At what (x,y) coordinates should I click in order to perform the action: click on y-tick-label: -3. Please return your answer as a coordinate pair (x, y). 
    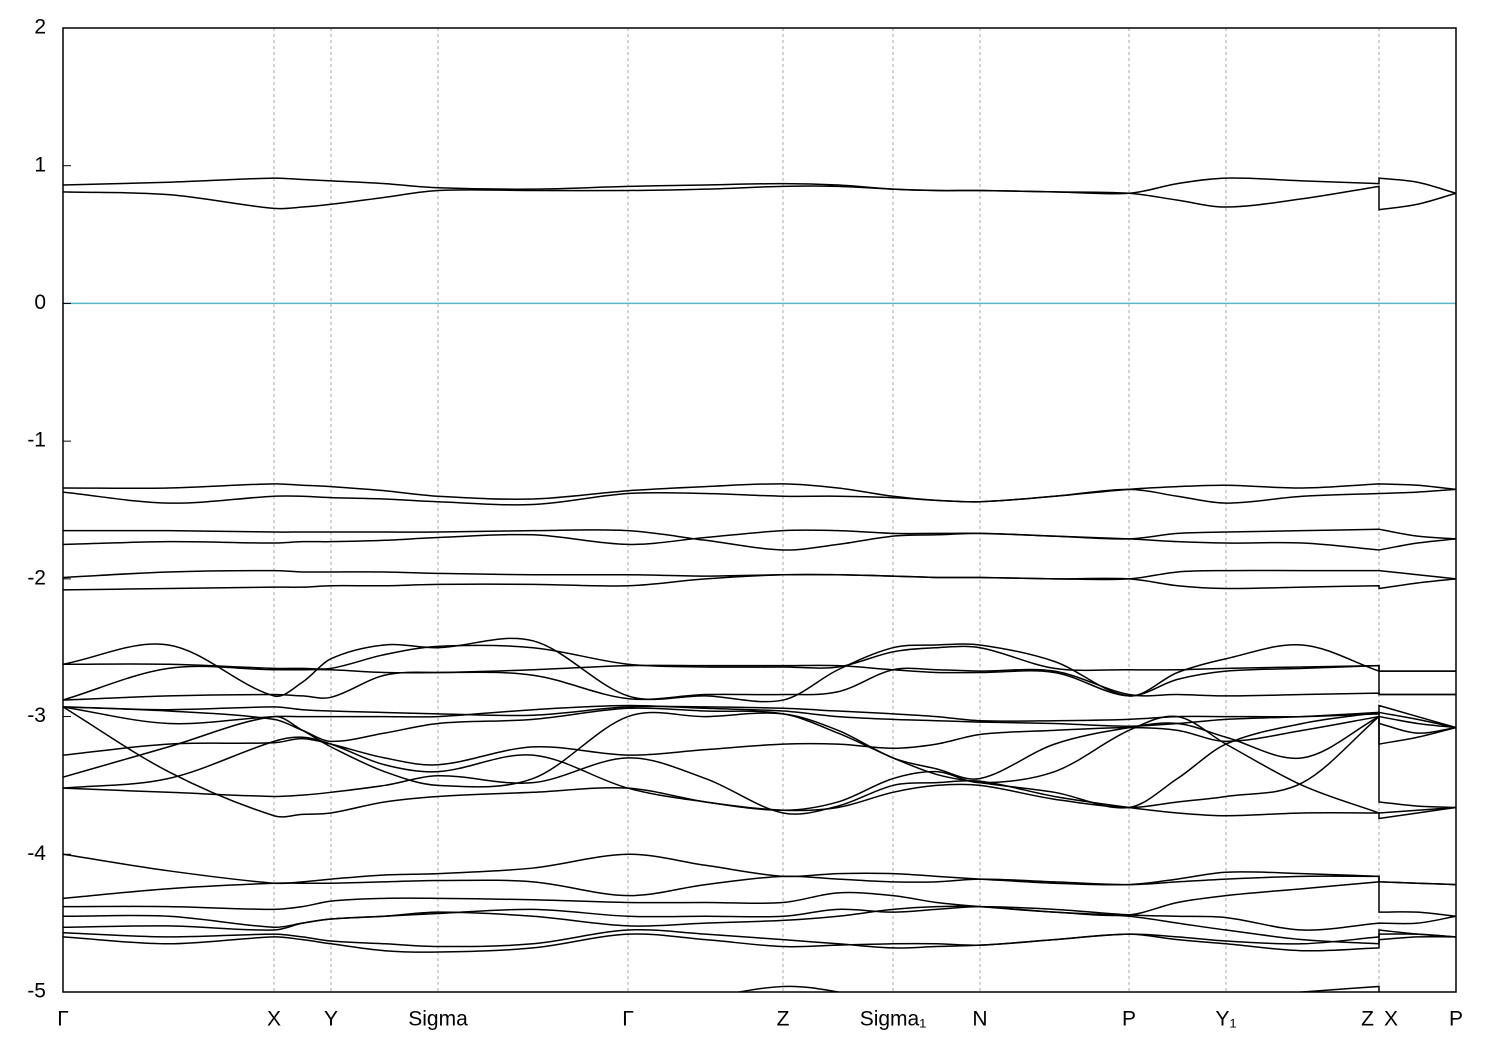
    Looking at the image, I should click on (36, 715).